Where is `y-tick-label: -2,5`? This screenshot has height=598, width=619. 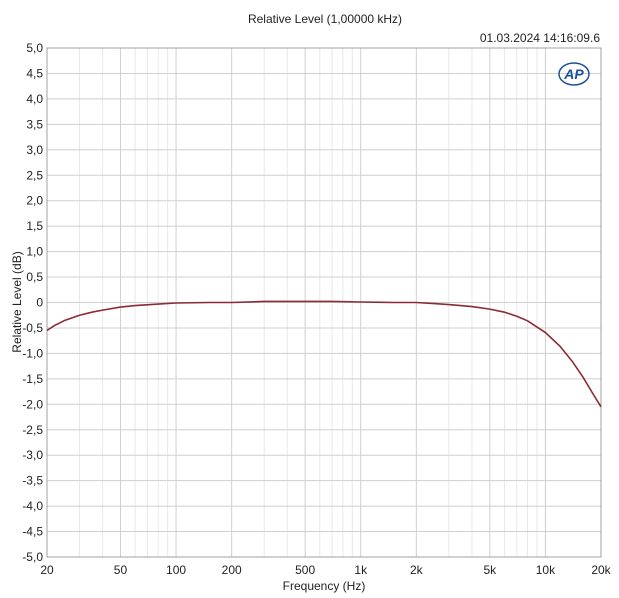 y-tick-label: -2,5 is located at coordinates (32, 430).